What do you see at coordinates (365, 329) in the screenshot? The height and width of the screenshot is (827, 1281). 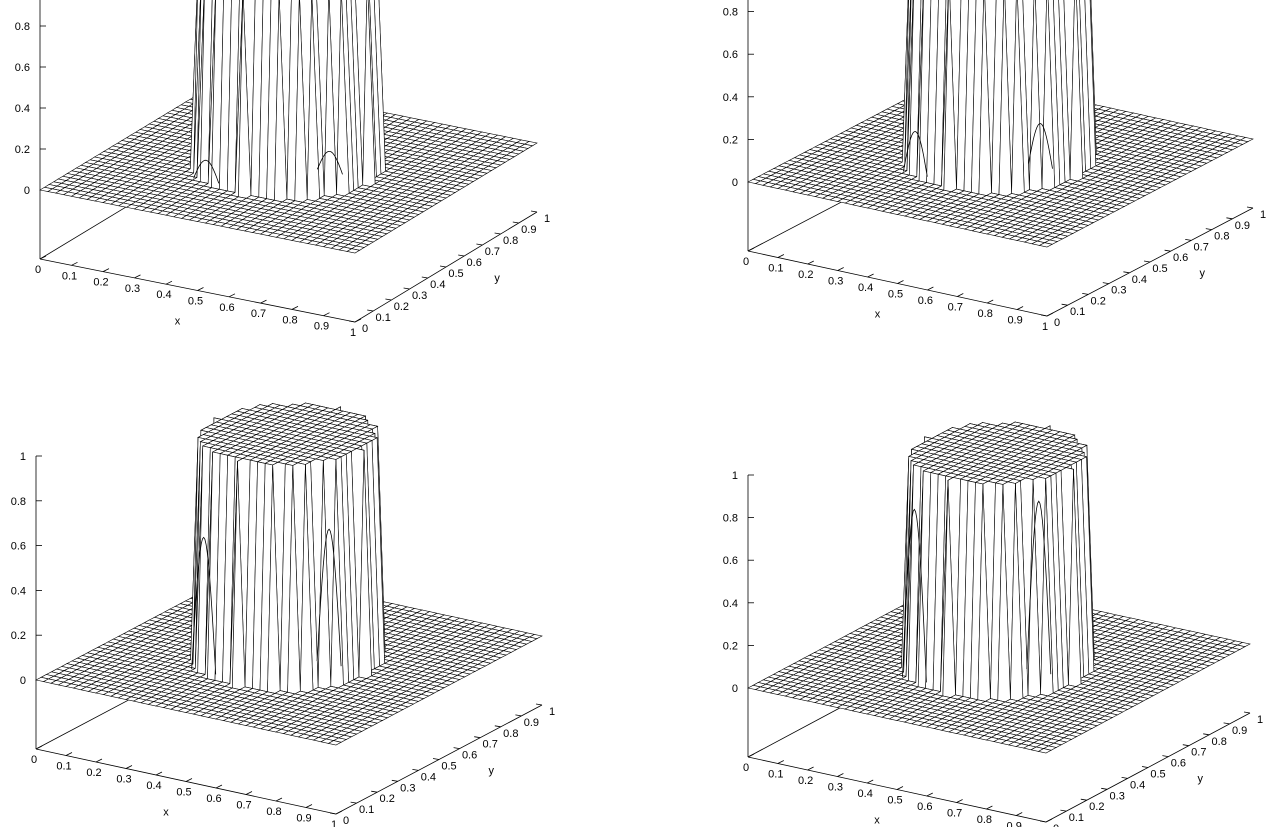 I see `y-tick-label: 0` at bounding box center [365, 329].